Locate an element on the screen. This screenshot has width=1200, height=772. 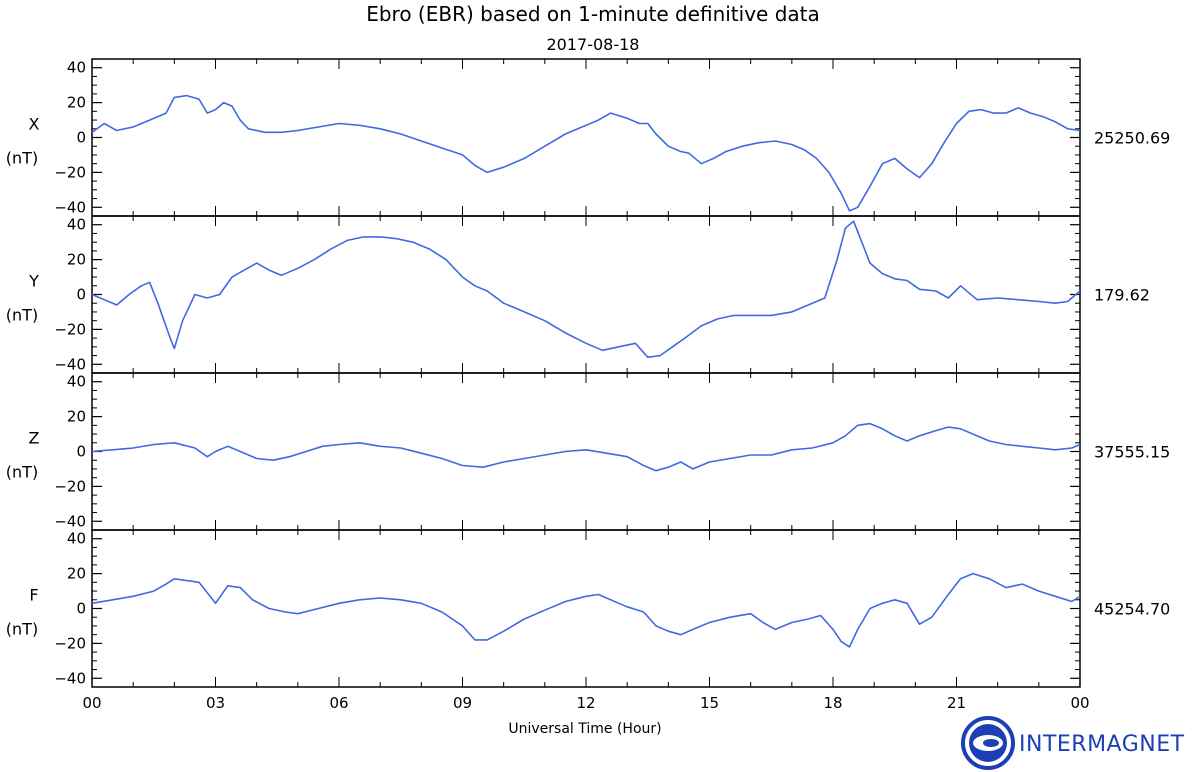
series-line-f is located at coordinates (586, 610).